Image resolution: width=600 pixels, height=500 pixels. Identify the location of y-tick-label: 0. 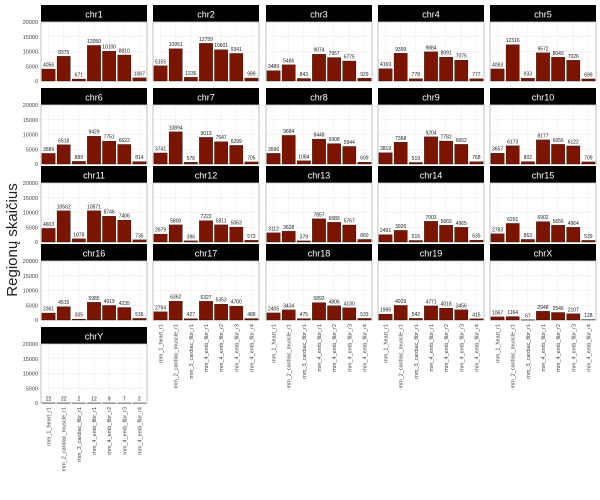
(36, 82).